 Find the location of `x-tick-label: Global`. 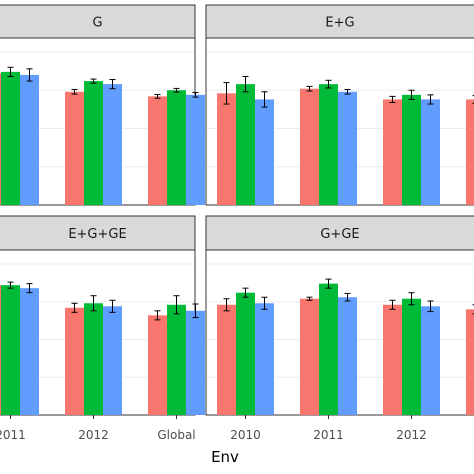

x-tick-label: Global is located at coordinates (176, 435).